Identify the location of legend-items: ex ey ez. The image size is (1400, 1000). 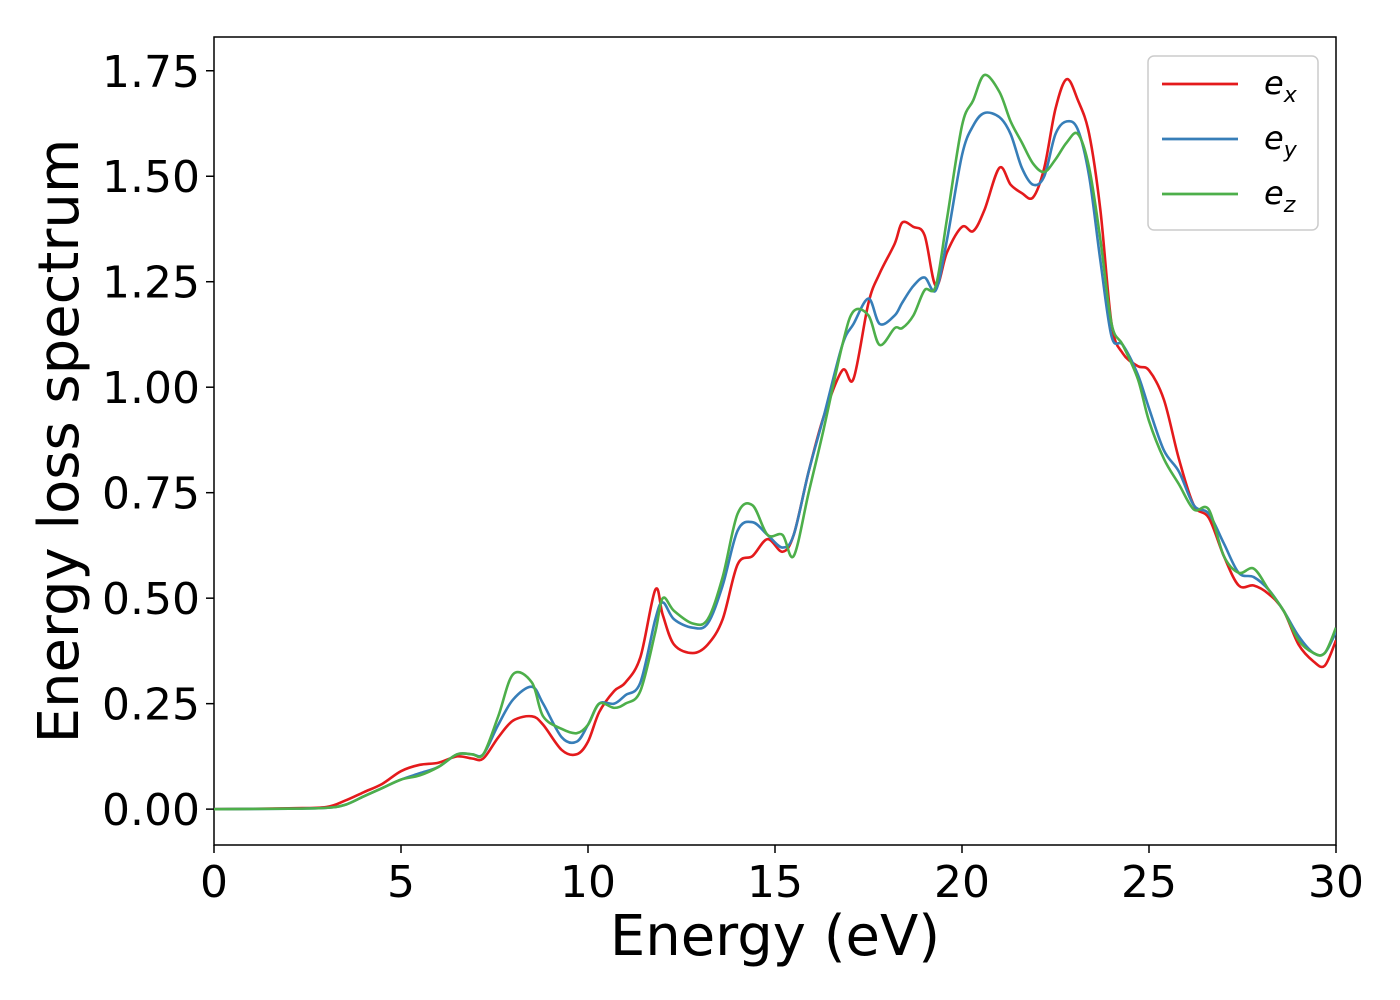
(1230, 141).